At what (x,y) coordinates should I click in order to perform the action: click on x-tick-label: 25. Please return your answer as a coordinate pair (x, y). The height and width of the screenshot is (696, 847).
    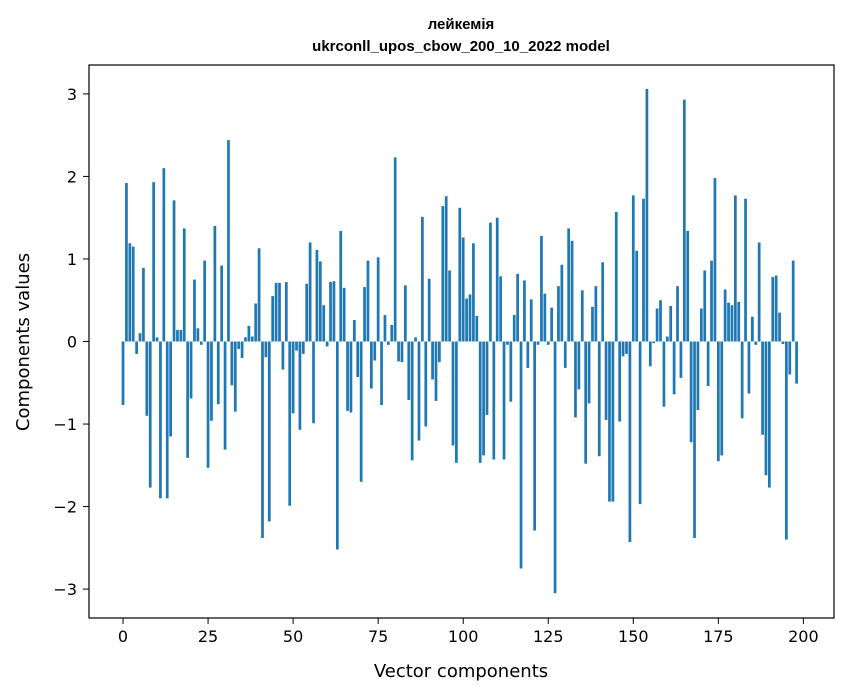
    Looking at the image, I should click on (208, 636).